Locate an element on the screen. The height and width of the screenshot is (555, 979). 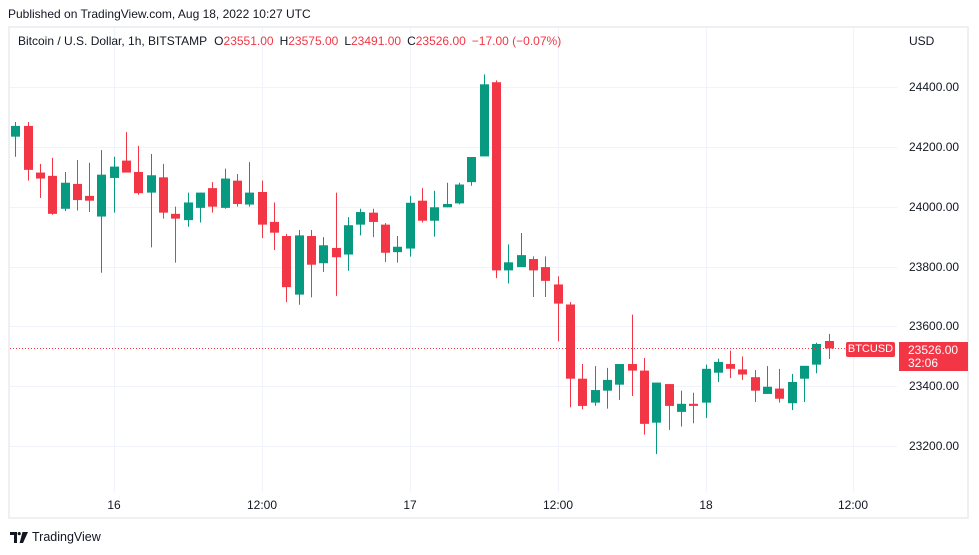
price-axis-label: 23400.00 is located at coordinates (934, 386).